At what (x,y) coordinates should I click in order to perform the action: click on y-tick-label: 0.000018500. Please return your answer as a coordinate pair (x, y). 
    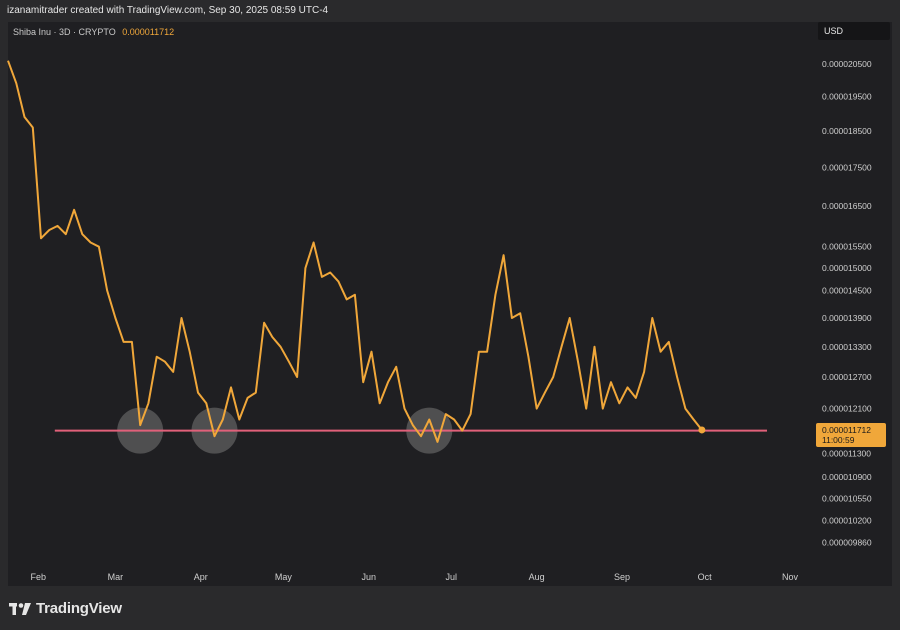
    Looking at the image, I should click on (847, 131).